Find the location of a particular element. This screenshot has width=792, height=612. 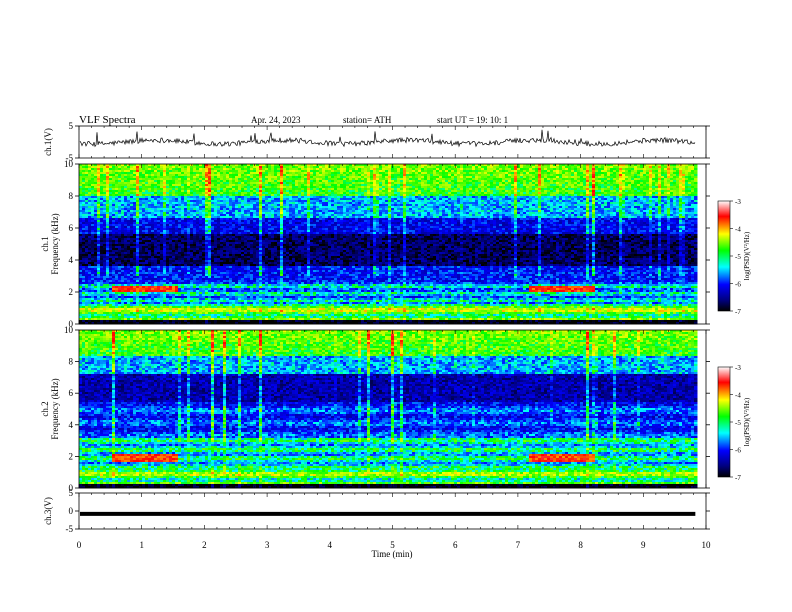

ch1-wave-ytick-label: 5 is located at coordinates (71, 126).